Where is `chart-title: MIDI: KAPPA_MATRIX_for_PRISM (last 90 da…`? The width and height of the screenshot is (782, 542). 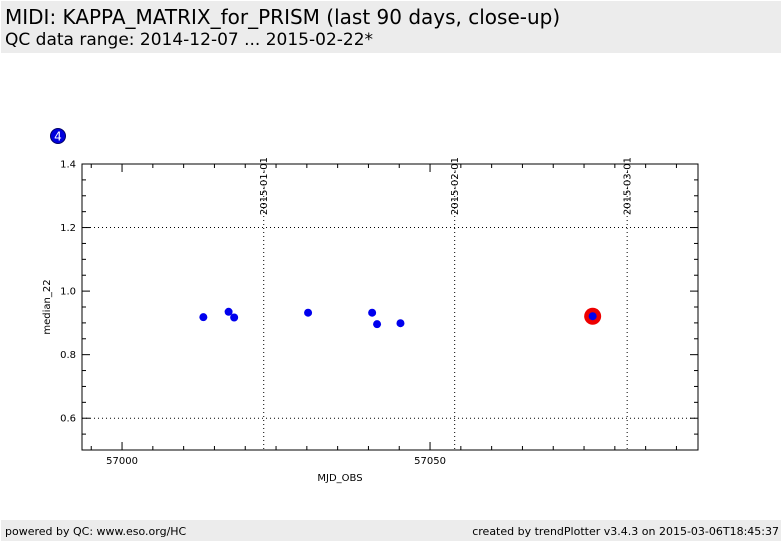
chart-title: MIDI: KAPPA_MATRIX_for_PRISM (last 90 da… is located at coordinates (283, 17).